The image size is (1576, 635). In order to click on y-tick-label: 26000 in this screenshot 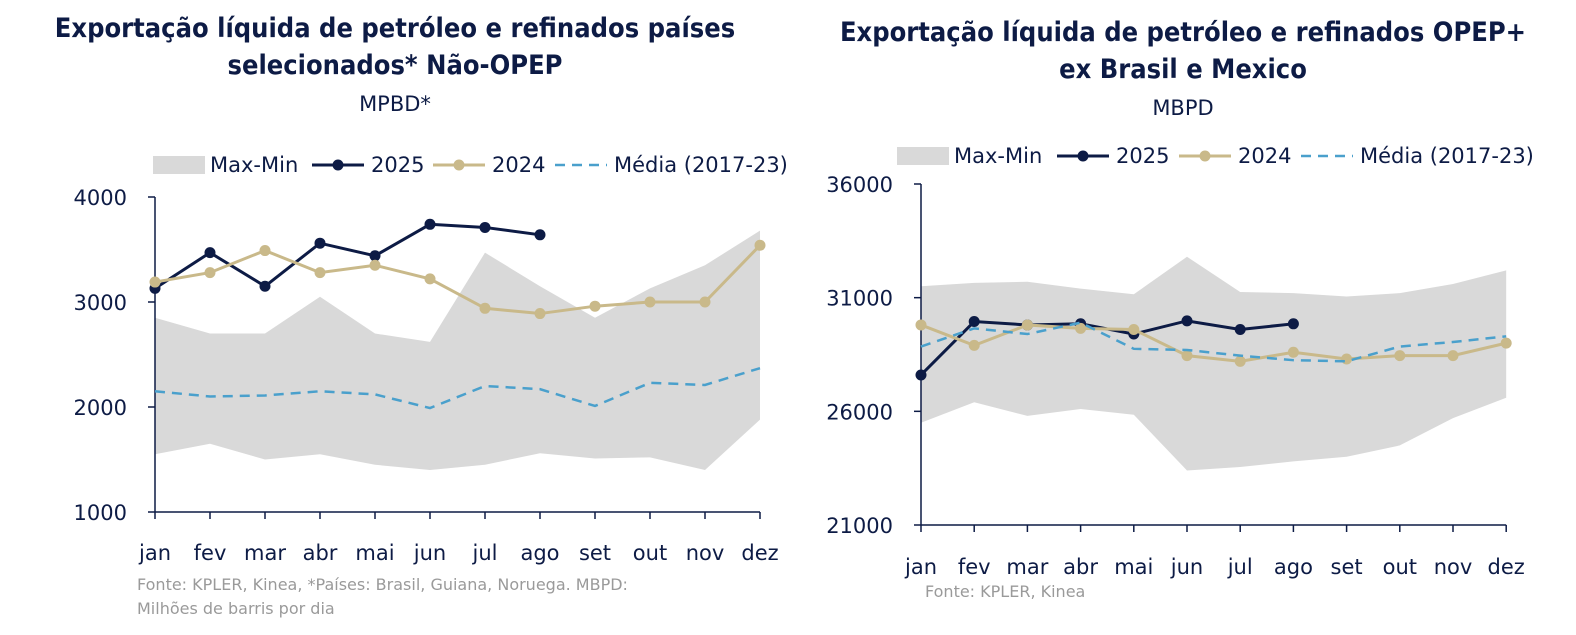, I will do `click(859, 412)`.